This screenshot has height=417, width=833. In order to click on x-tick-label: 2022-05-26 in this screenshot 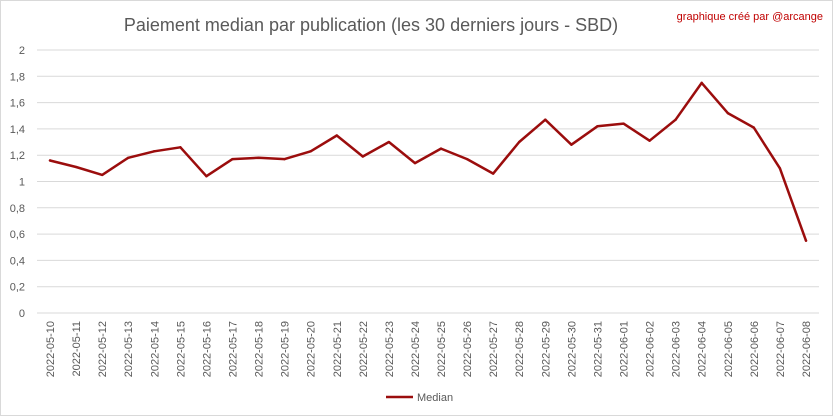, I will do `click(468, 349)`.